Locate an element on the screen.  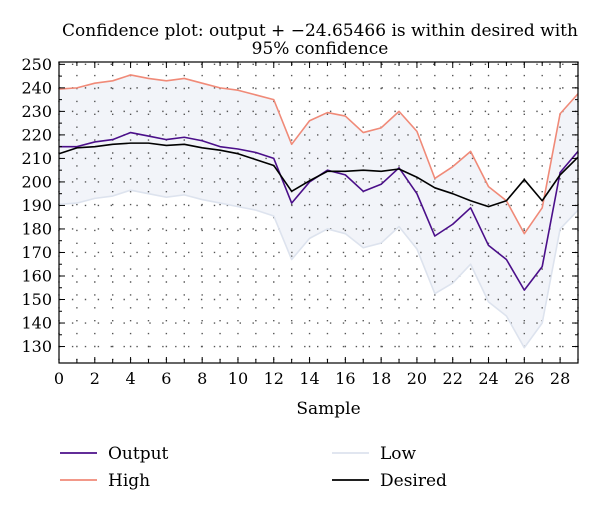
x-tick-label: 8 is located at coordinates (202, 378).